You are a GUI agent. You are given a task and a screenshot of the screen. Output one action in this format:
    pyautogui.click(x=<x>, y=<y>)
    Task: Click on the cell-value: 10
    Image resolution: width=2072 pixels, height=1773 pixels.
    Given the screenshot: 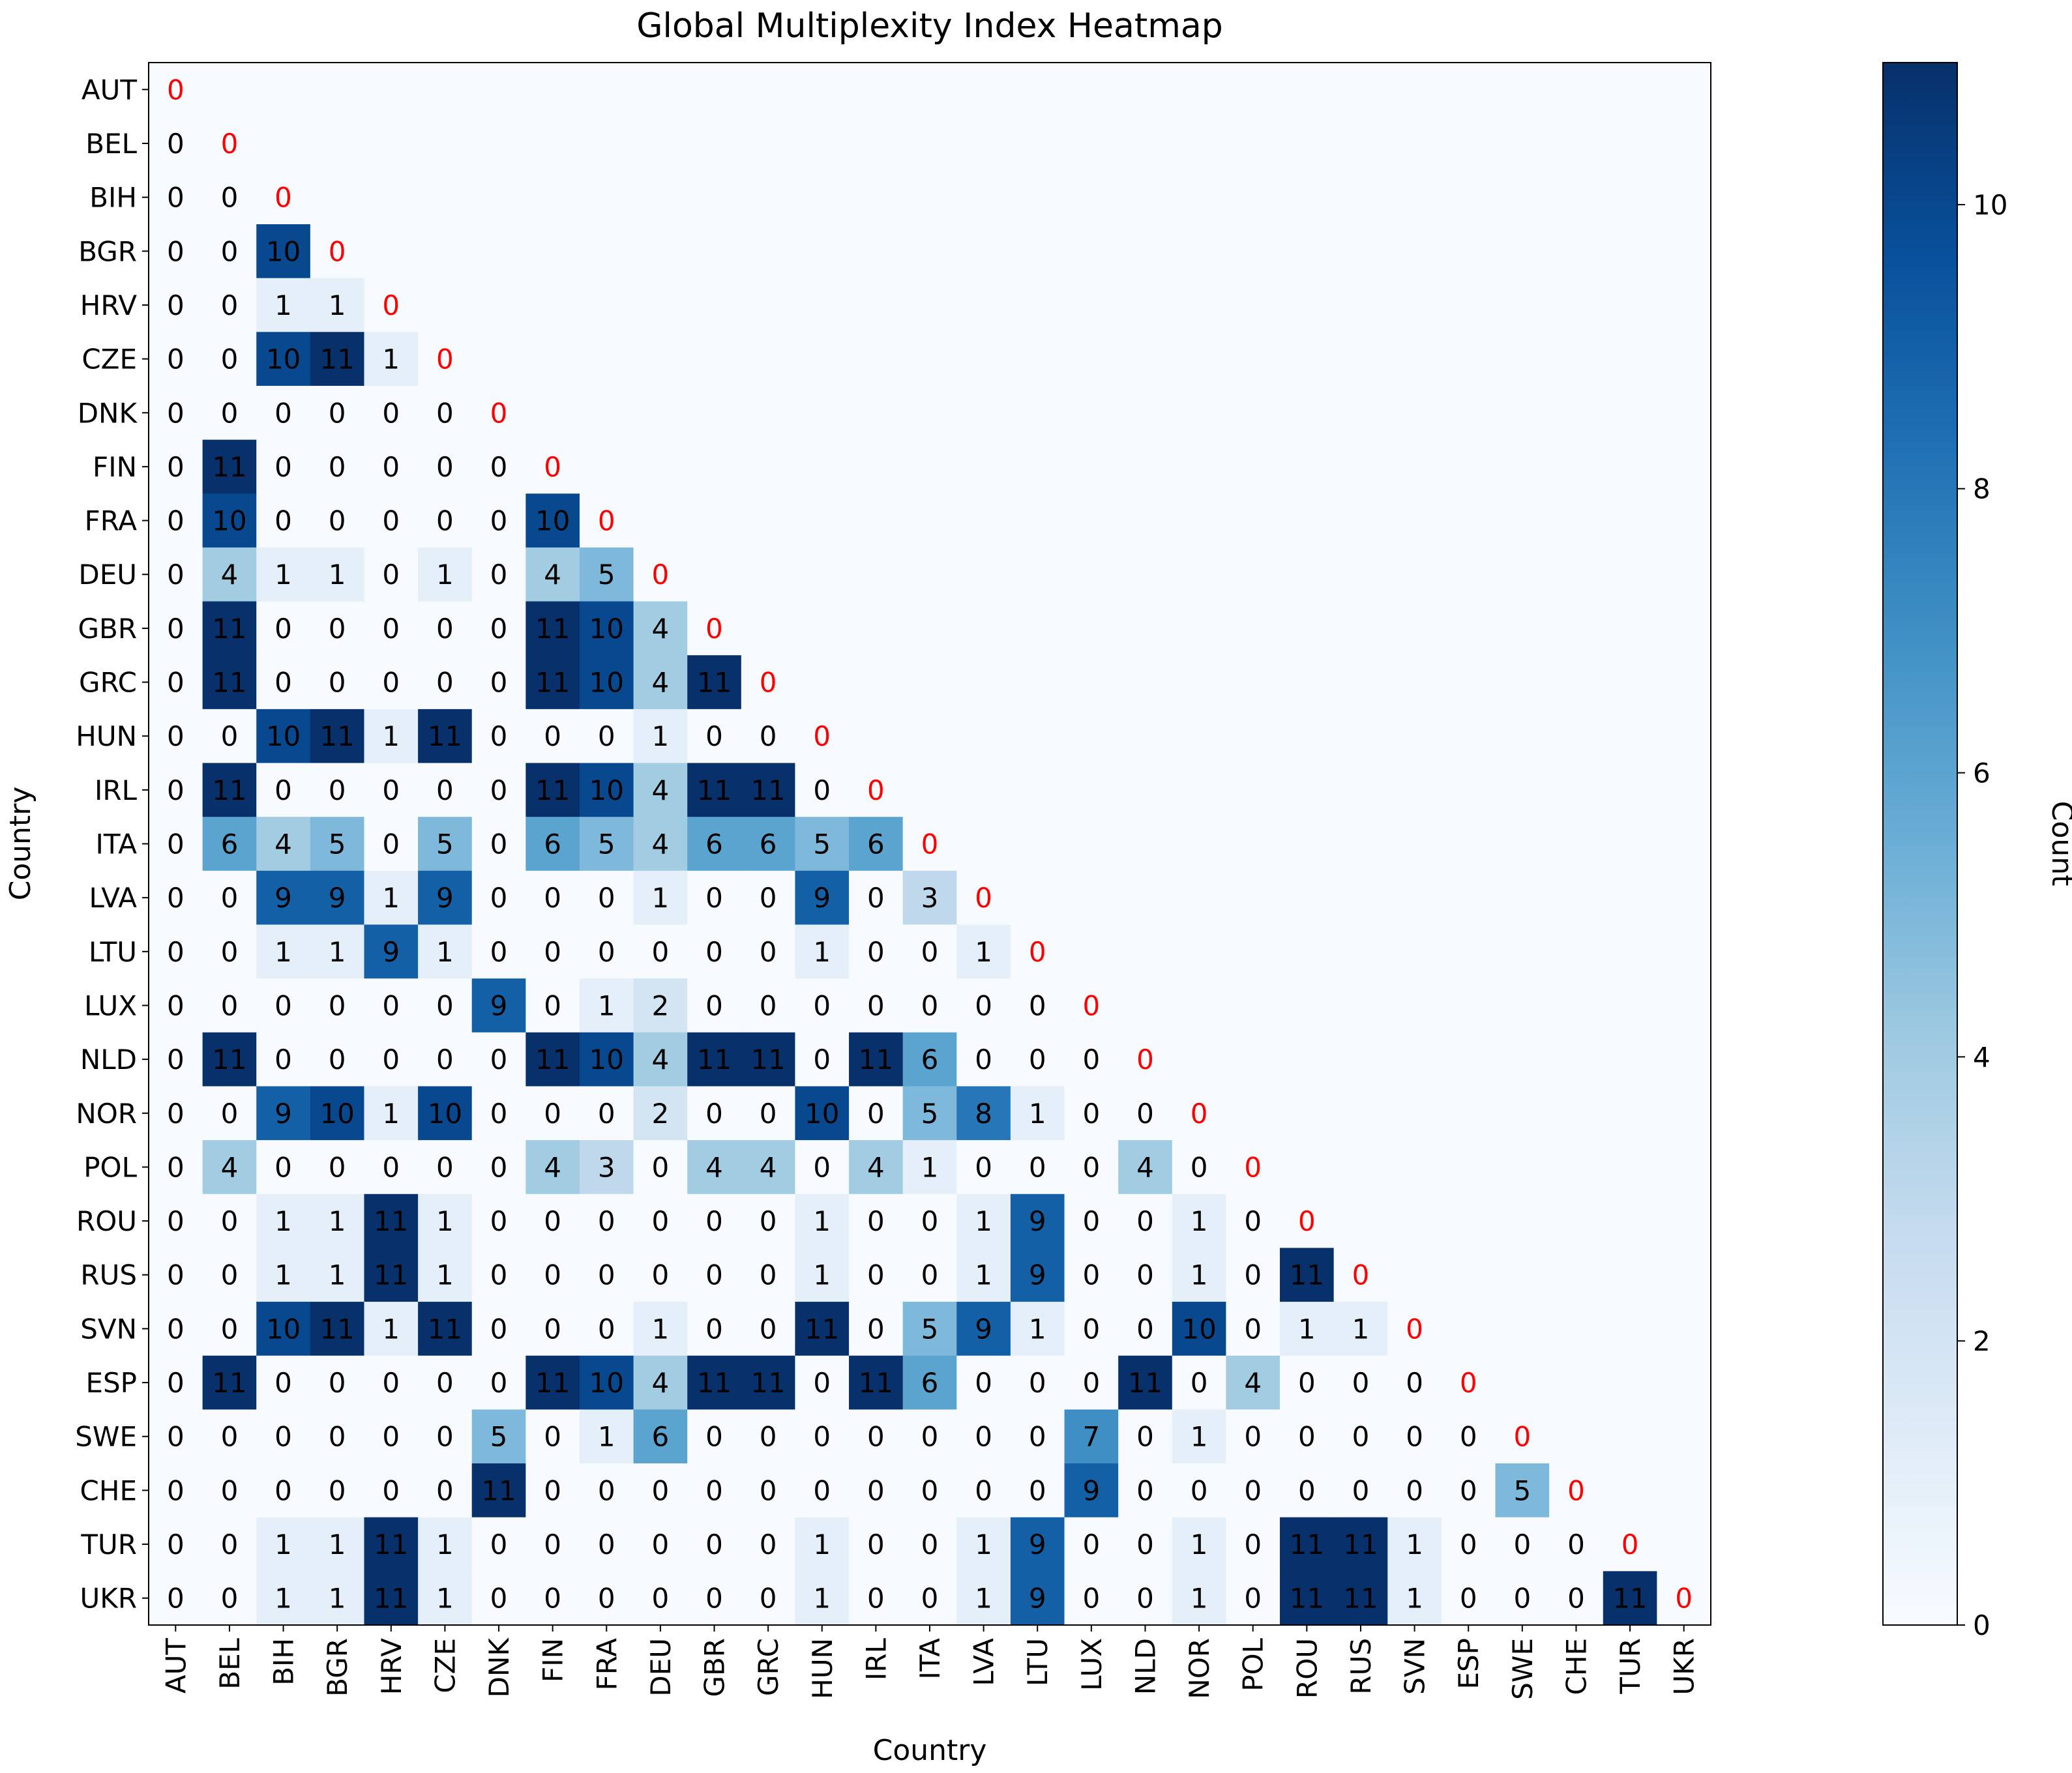 What is the action you would take?
    pyautogui.click(x=606, y=683)
    